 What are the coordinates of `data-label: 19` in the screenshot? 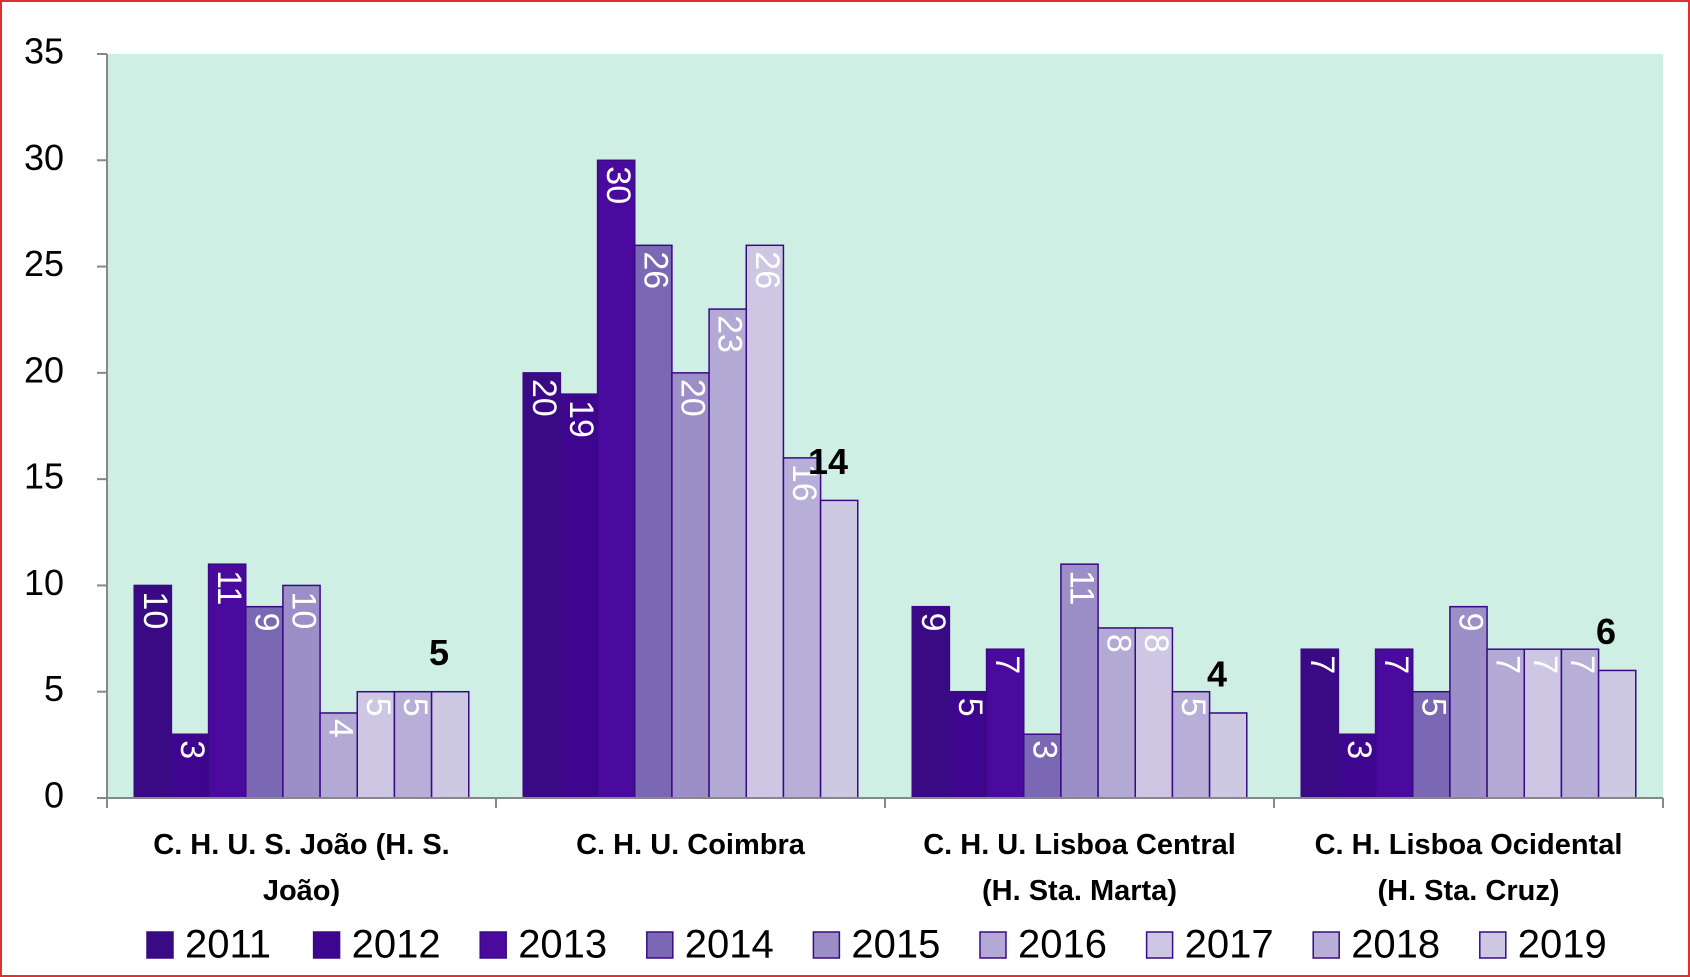 It's located at (581, 419).